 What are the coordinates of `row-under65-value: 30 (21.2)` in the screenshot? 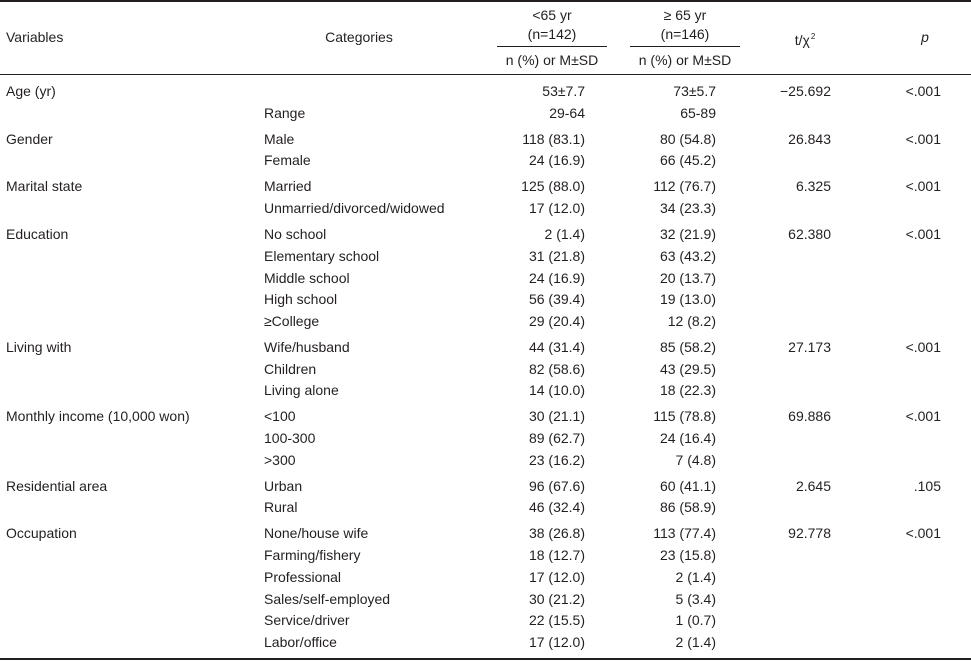 It's located at (556, 598).